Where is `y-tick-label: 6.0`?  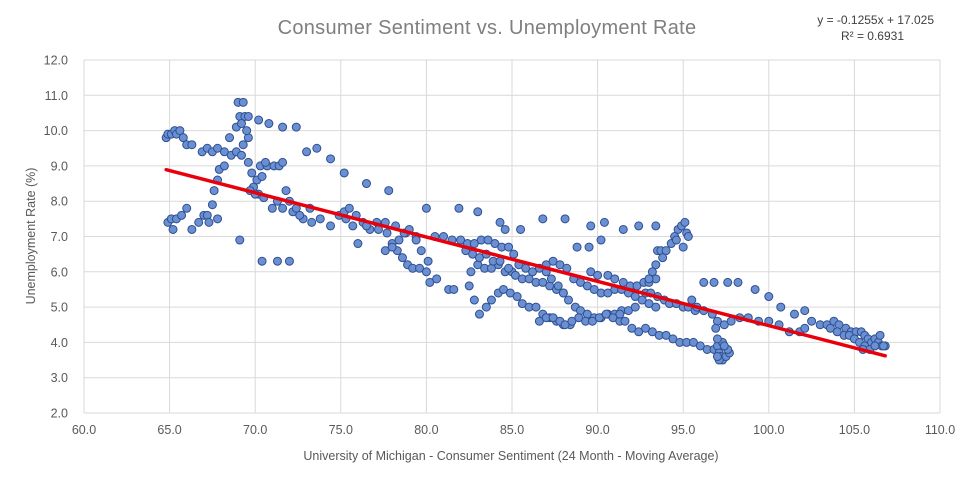 y-tick-label: 6.0 is located at coordinates (59, 272).